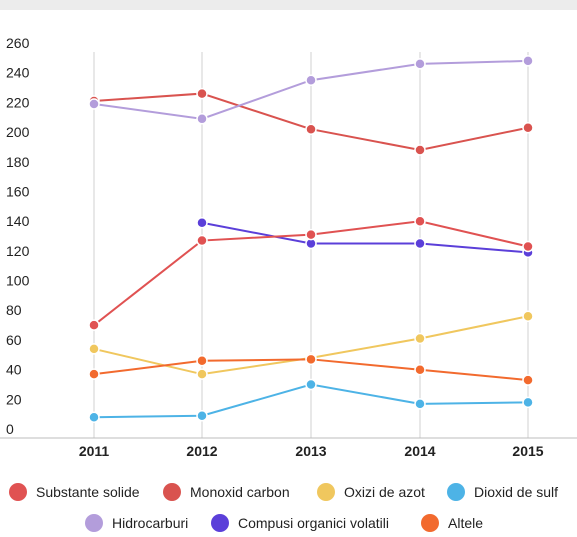 The width and height of the screenshot is (577, 537). Describe the element at coordinates (419, 451) in the screenshot. I see `x-tick-label: 2014` at that location.